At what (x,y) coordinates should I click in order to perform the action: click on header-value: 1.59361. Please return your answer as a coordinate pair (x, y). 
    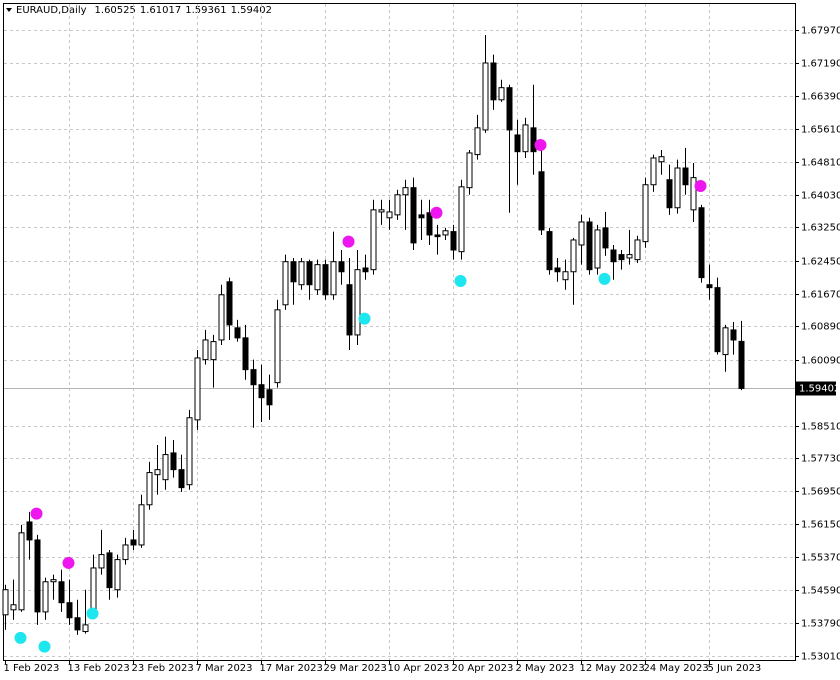
    Looking at the image, I should click on (205, 10).